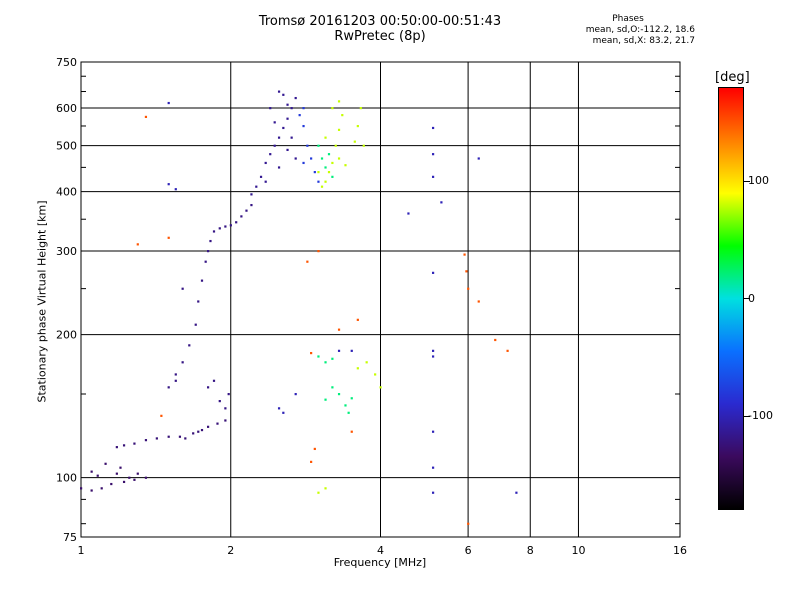  I want to click on y-tick-label: 300, so click(66, 251).